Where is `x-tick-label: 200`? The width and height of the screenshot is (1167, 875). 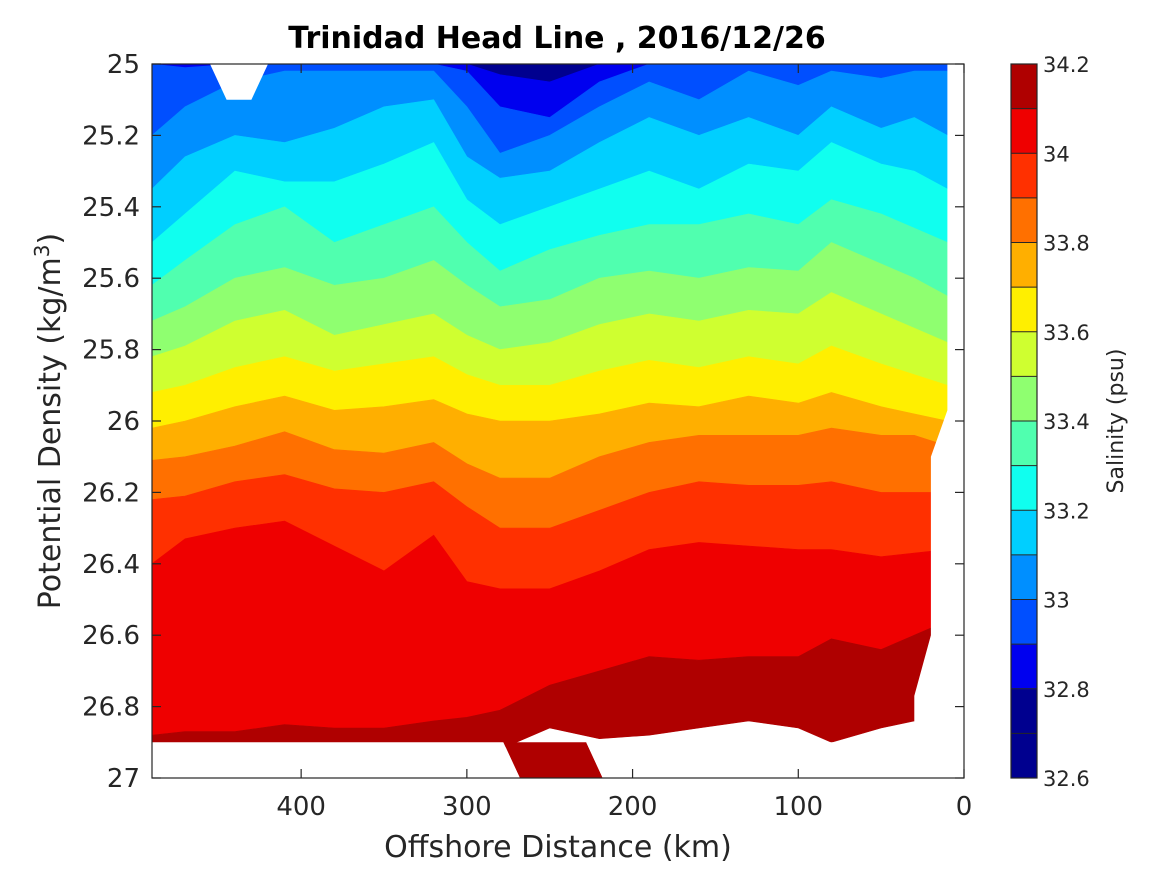 x-tick-label: 200 is located at coordinates (633, 807).